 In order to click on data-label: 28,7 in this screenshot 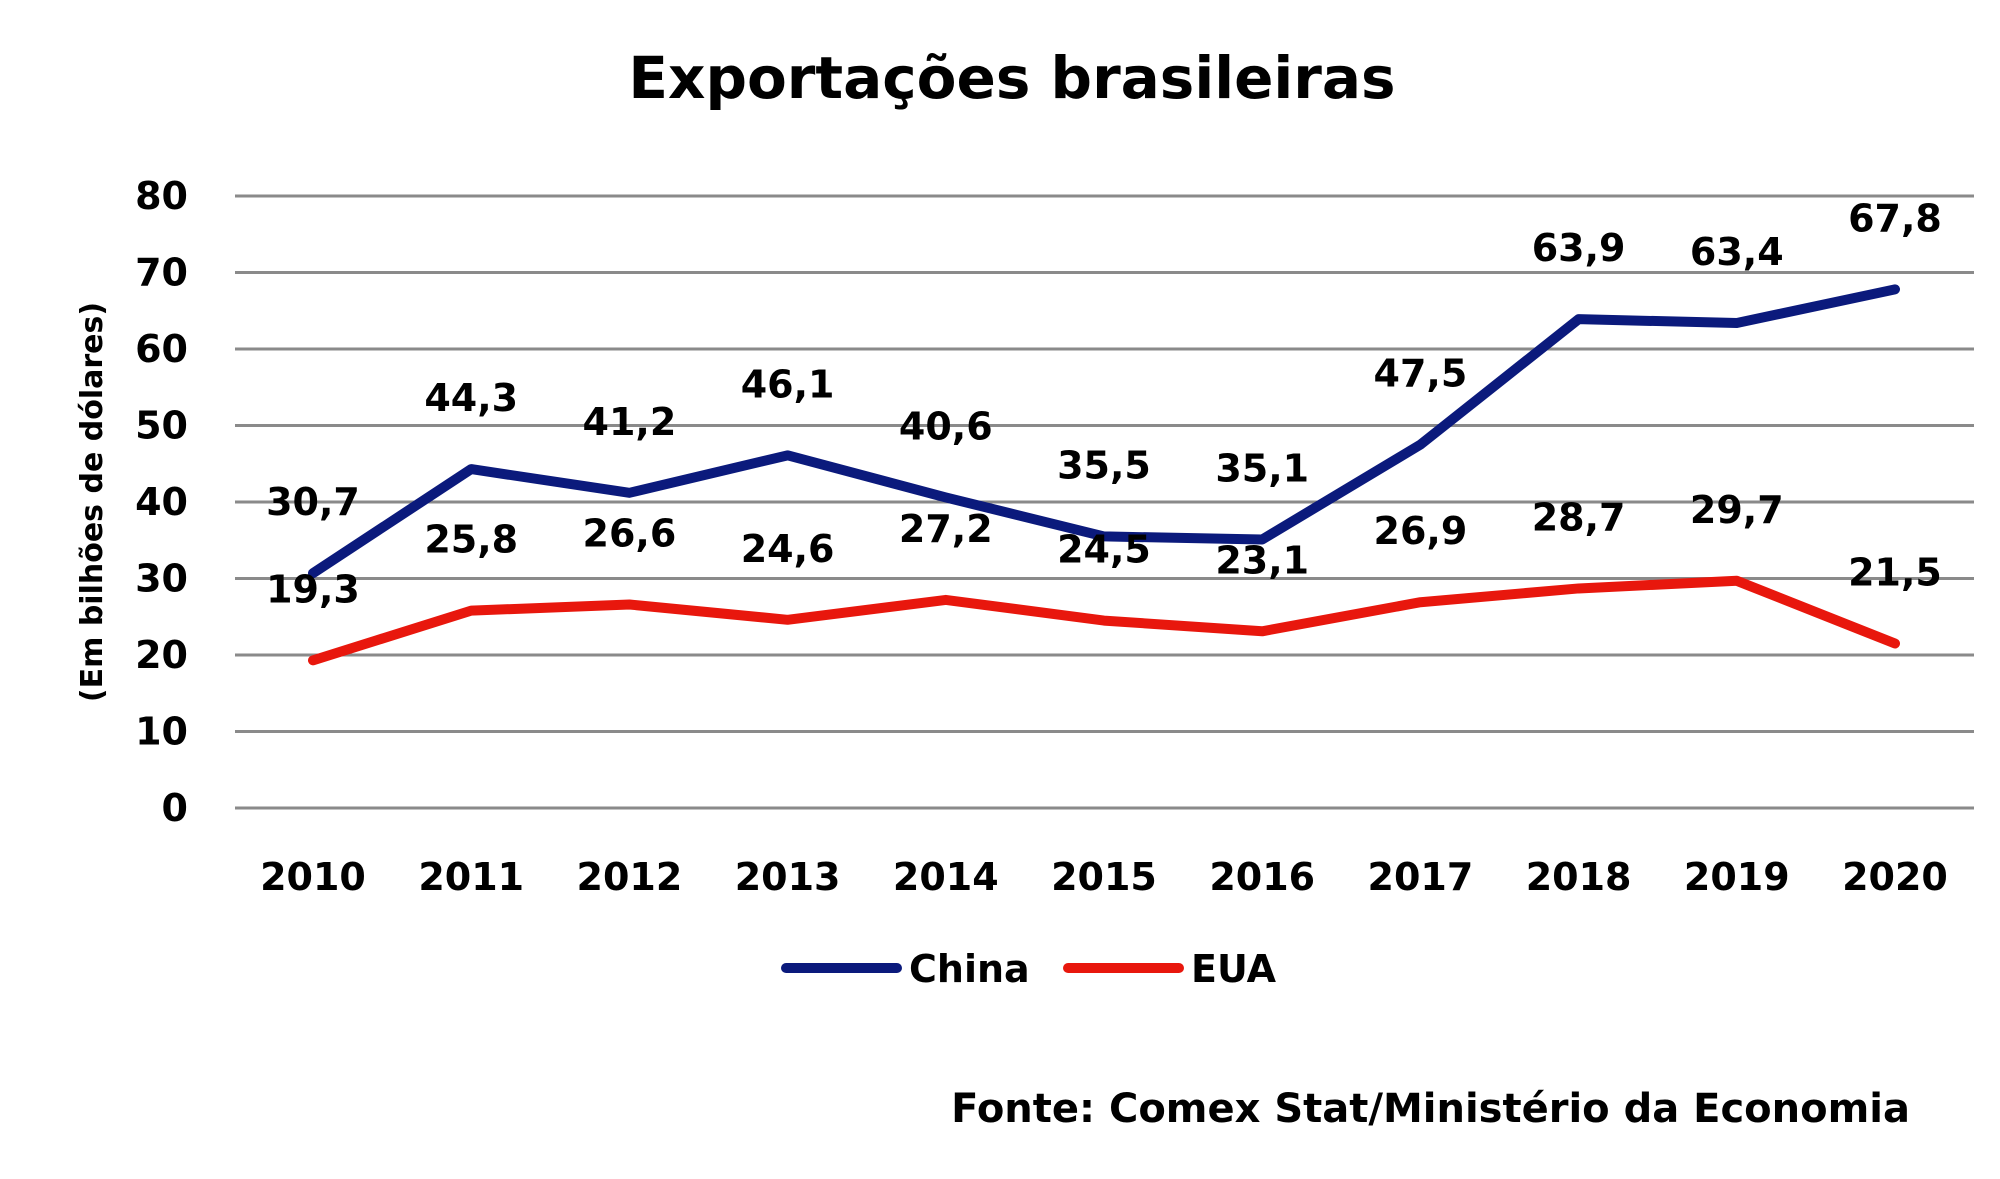, I will do `click(1579, 517)`.